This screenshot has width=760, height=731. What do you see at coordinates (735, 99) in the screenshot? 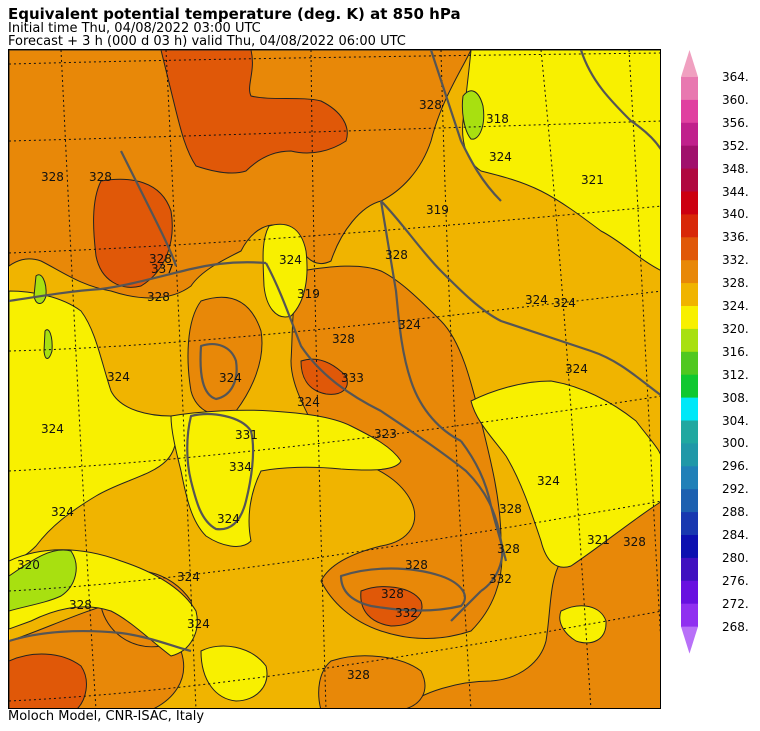
I see `colorbar-label: 360.` at bounding box center [735, 99].